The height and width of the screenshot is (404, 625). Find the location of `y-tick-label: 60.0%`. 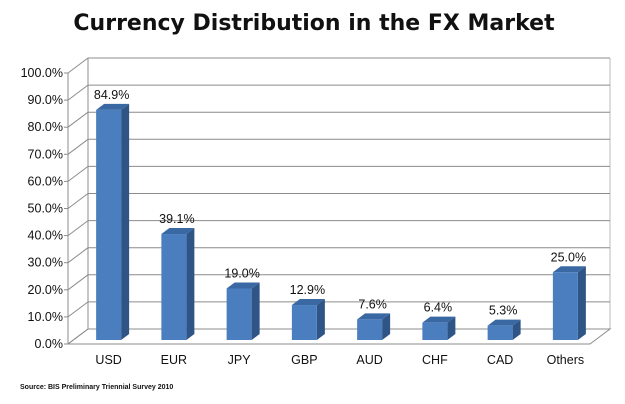

y-tick-label: 60.0% is located at coordinates (45, 181).